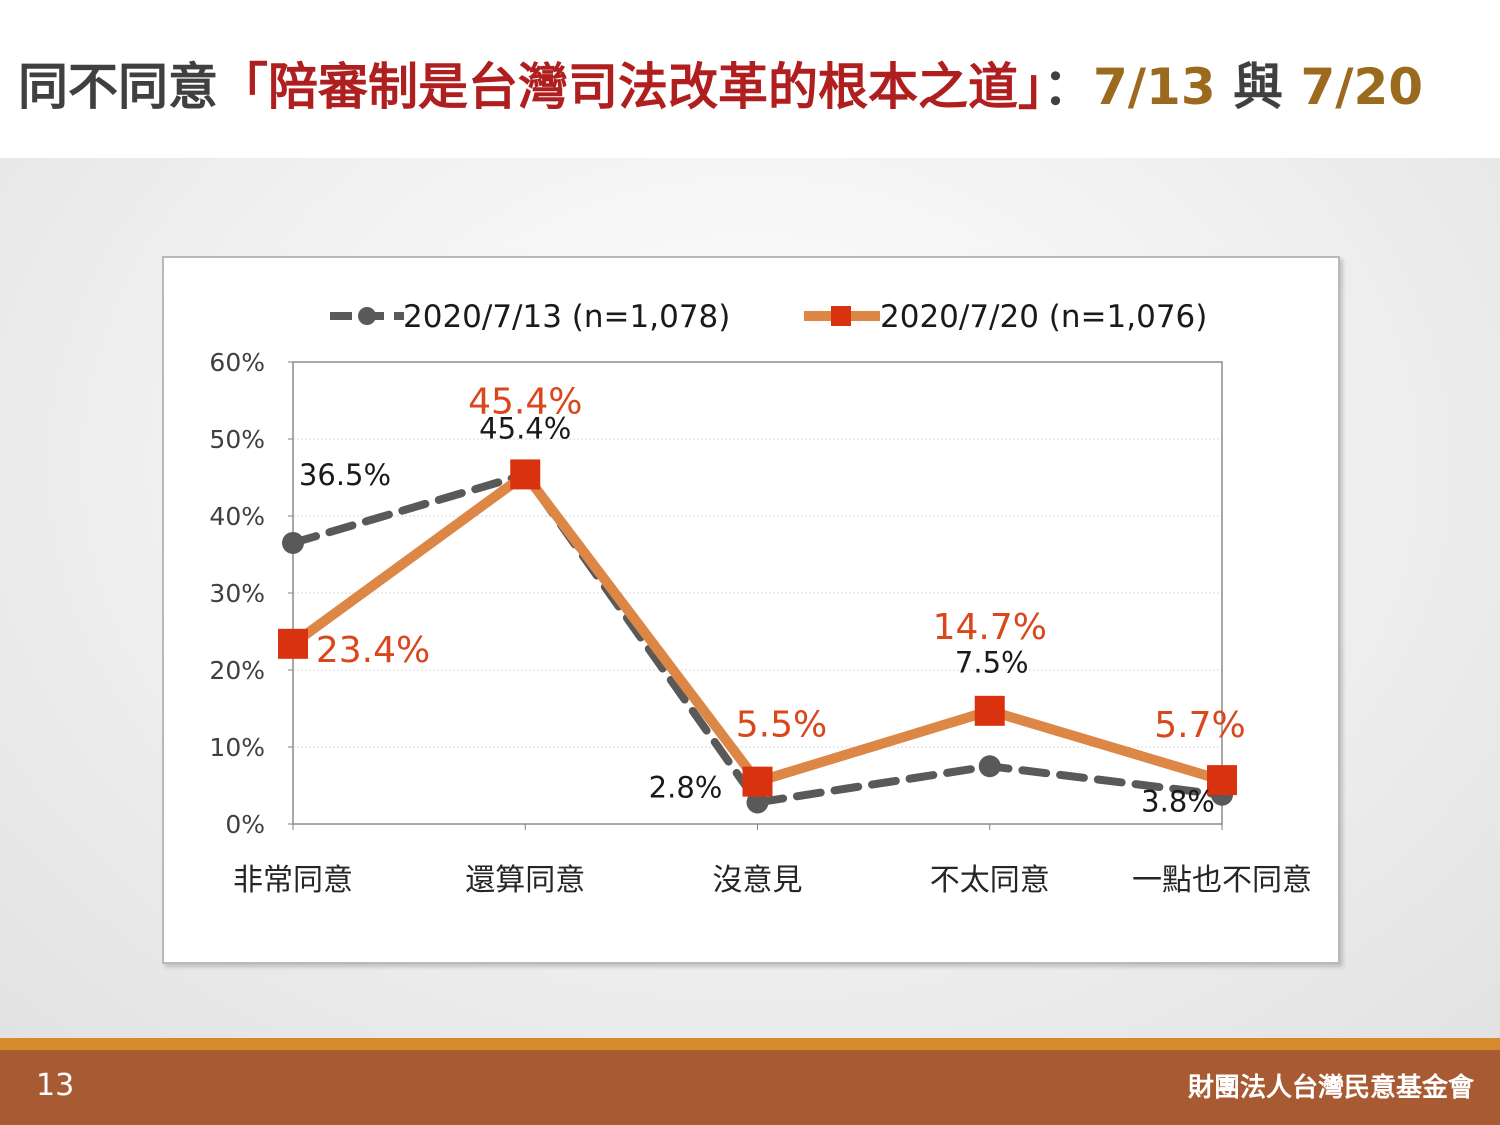  What do you see at coordinates (237, 362) in the screenshot?
I see `y-tick-label: 60%` at bounding box center [237, 362].